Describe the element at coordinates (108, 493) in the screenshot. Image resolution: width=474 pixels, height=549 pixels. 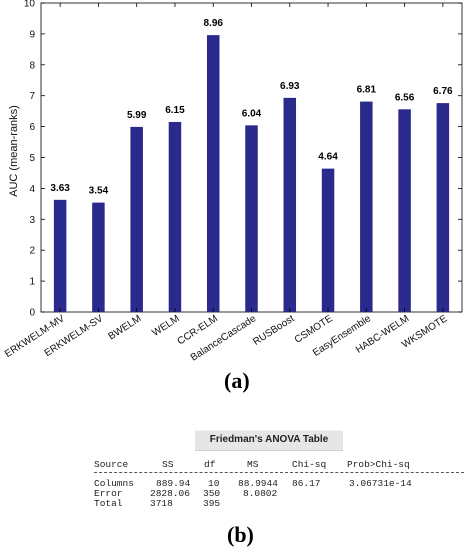
I see `anova-row-error-source: Error` at that location.